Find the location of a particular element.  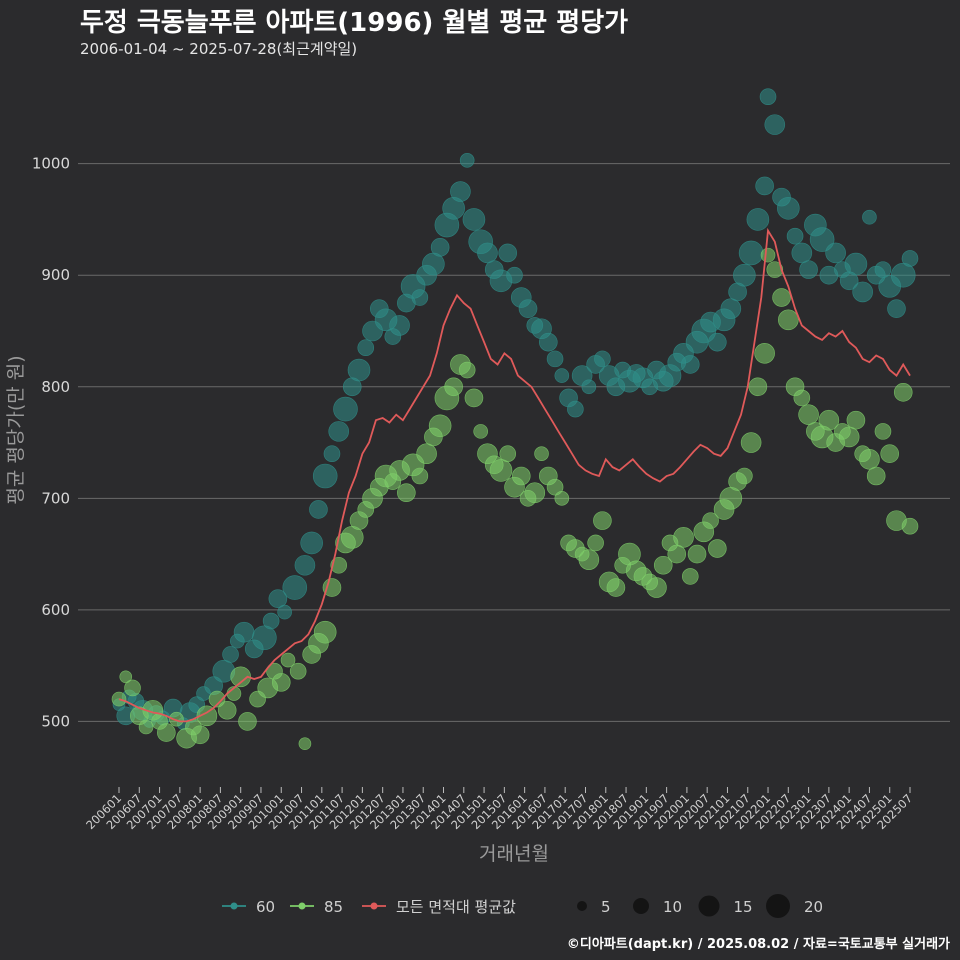

legend-size-label: 5 is located at coordinates (606, 907).